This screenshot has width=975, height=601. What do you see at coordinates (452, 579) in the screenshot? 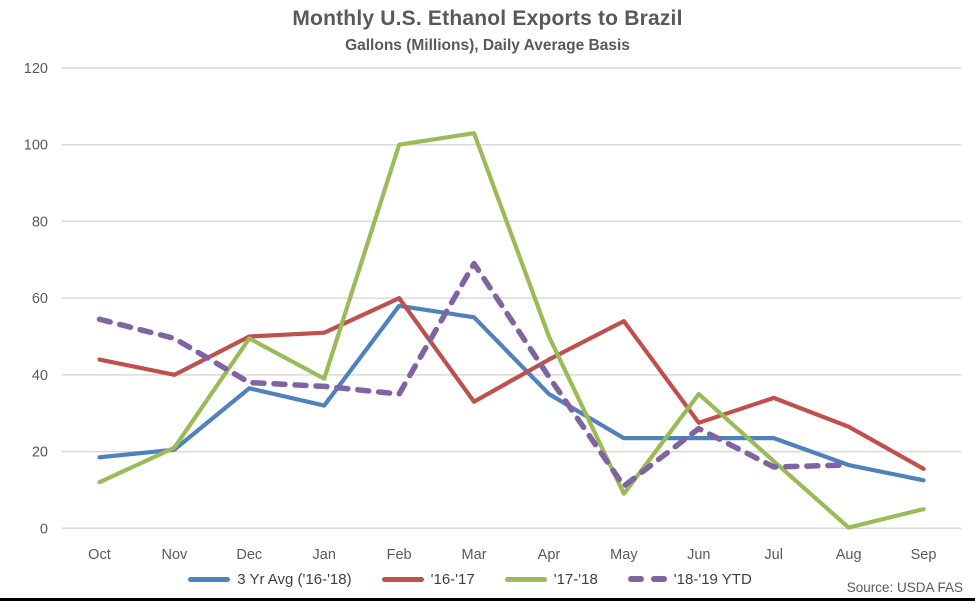
I see `legend-label: '16-'17` at bounding box center [452, 579].